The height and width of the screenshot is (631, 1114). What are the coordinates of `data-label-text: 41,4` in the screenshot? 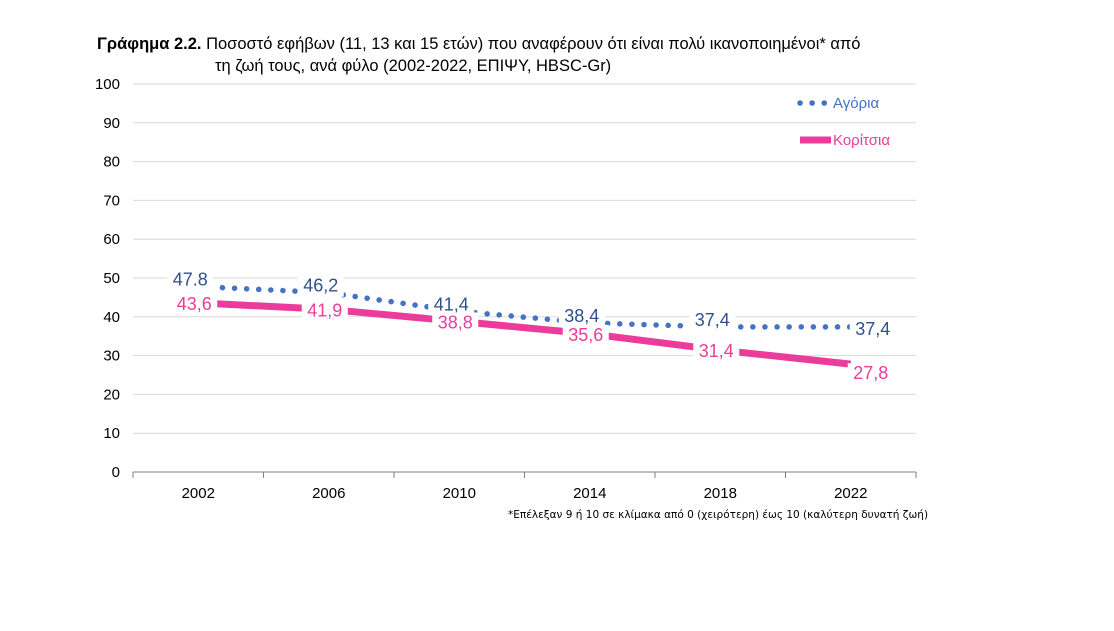 It's located at (451, 304).